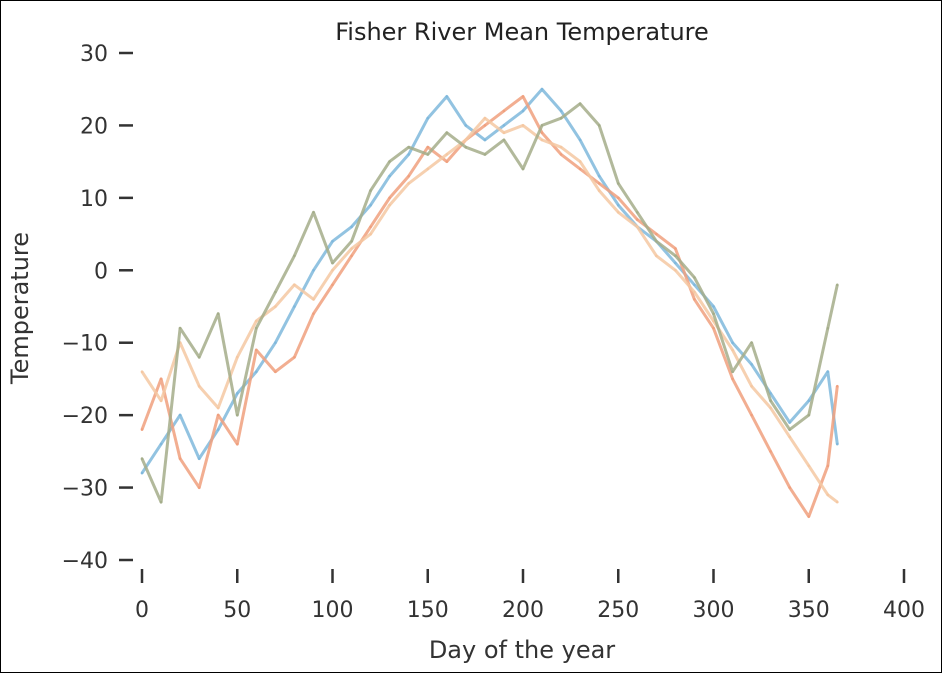 The width and height of the screenshot is (942, 673). I want to click on y-tick-label: 10, so click(94, 199).